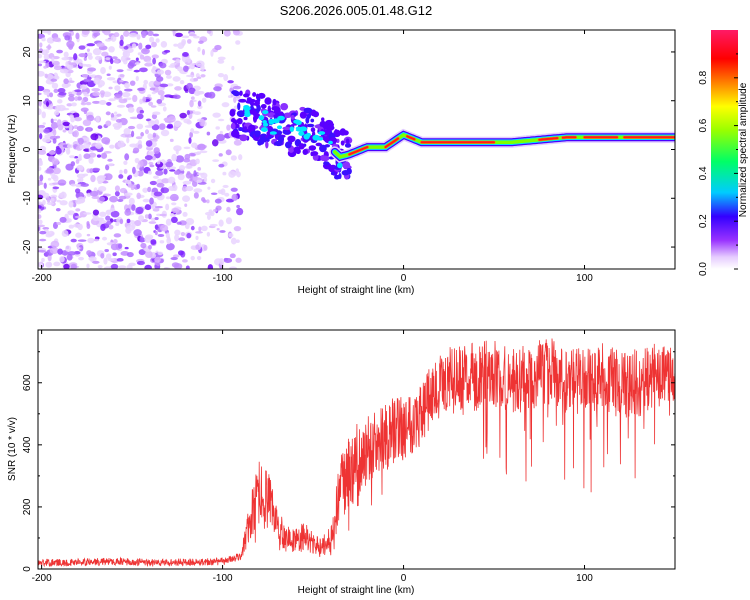 The image size is (750, 600). What do you see at coordinates (223, 578) in the screenshot?
I see `snr-x-tick-label: -100` at bounding box center [223, 578].